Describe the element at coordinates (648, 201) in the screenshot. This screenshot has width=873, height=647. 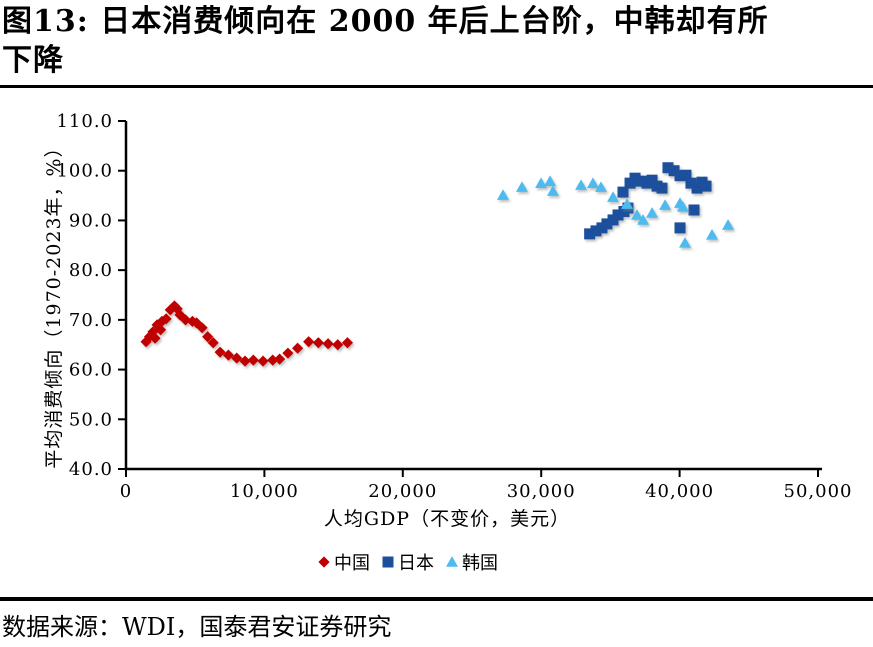
I see `series-japan` at that location.